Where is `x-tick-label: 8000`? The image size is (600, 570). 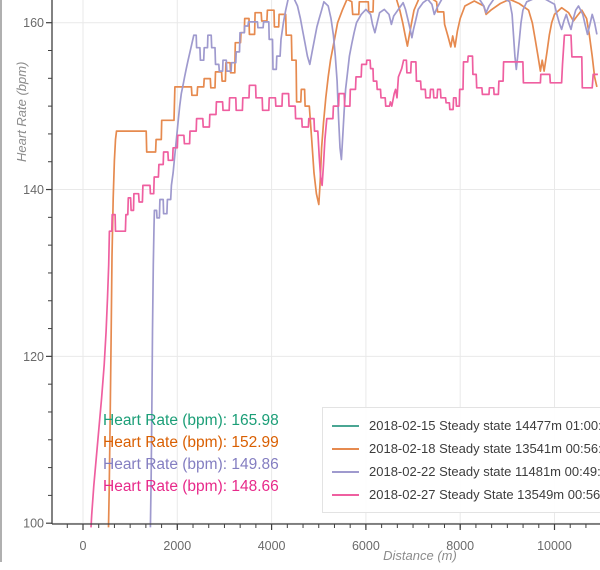
x-tick-label: 8000 is located at coordinates (460, 546).